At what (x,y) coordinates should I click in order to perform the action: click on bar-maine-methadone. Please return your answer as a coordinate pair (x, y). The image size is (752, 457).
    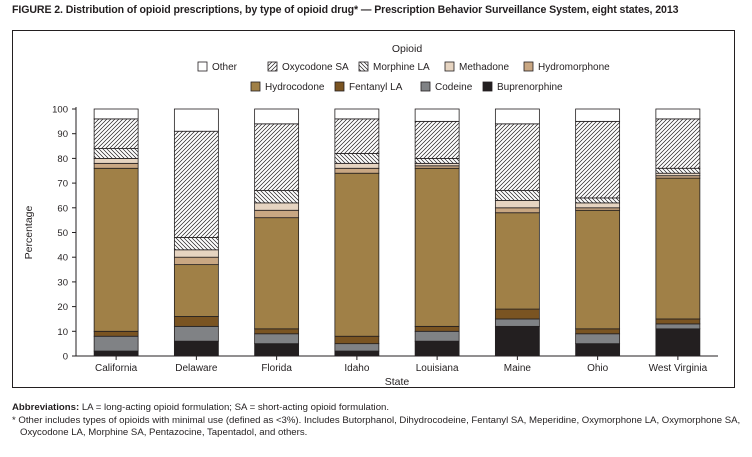
    Looking at the image, I should click on (517, 204).